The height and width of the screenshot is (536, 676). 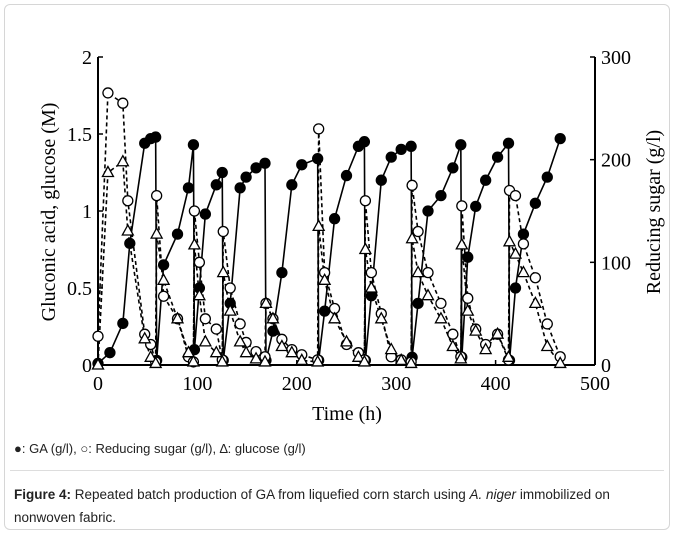 What do you see at coordinates (496, 384) in the screenshot?
I see `x-tick-label: 400` at bounding box center [496, 384].